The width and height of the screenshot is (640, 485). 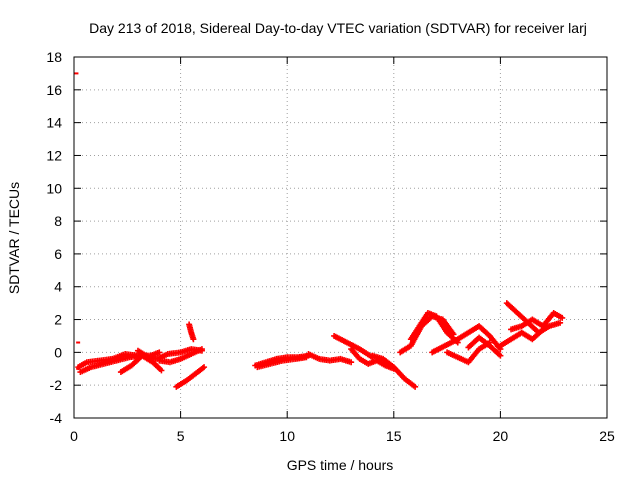 What do you see at coordinates (58, 254) in the screenshot?
I see `y-tick-label: 6` at bounding box center [58, 254].